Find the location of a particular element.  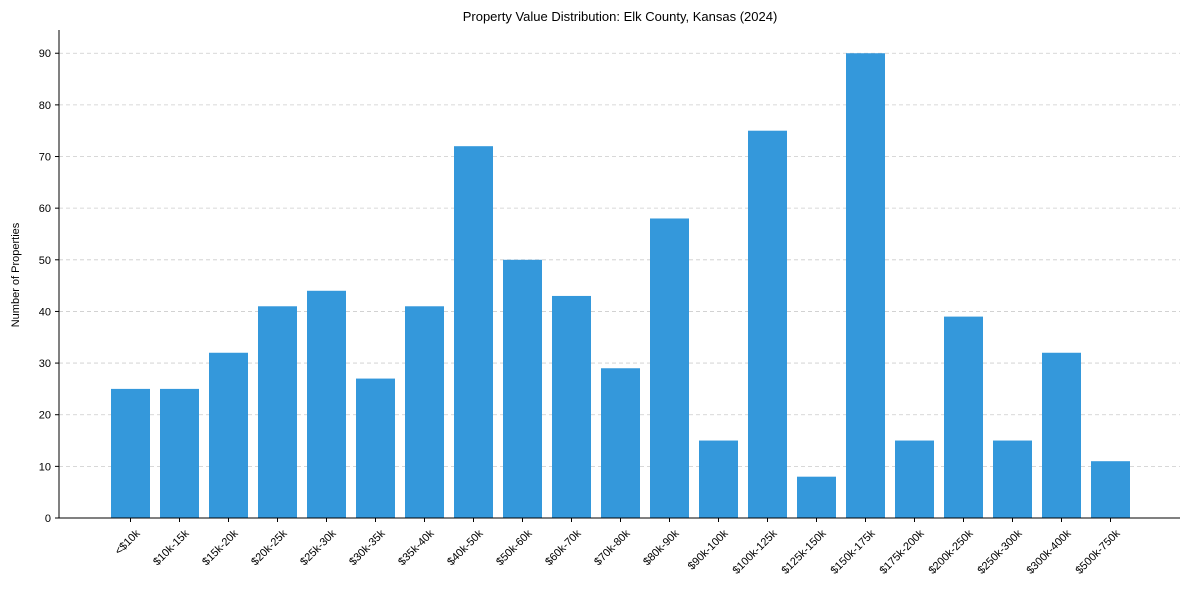

x-tick-label: $200k-250k is located at coordinates (950, 551).